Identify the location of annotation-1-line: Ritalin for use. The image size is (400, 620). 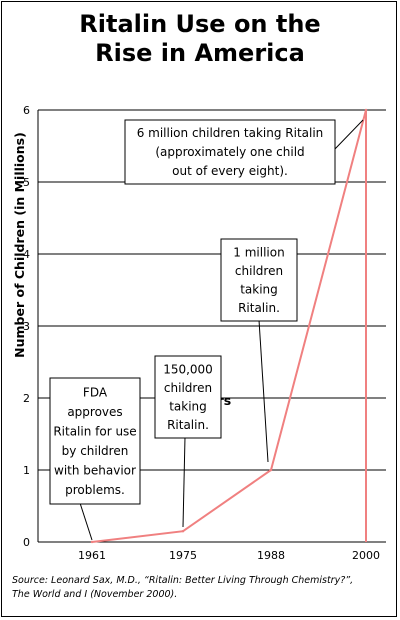
(94, 431).